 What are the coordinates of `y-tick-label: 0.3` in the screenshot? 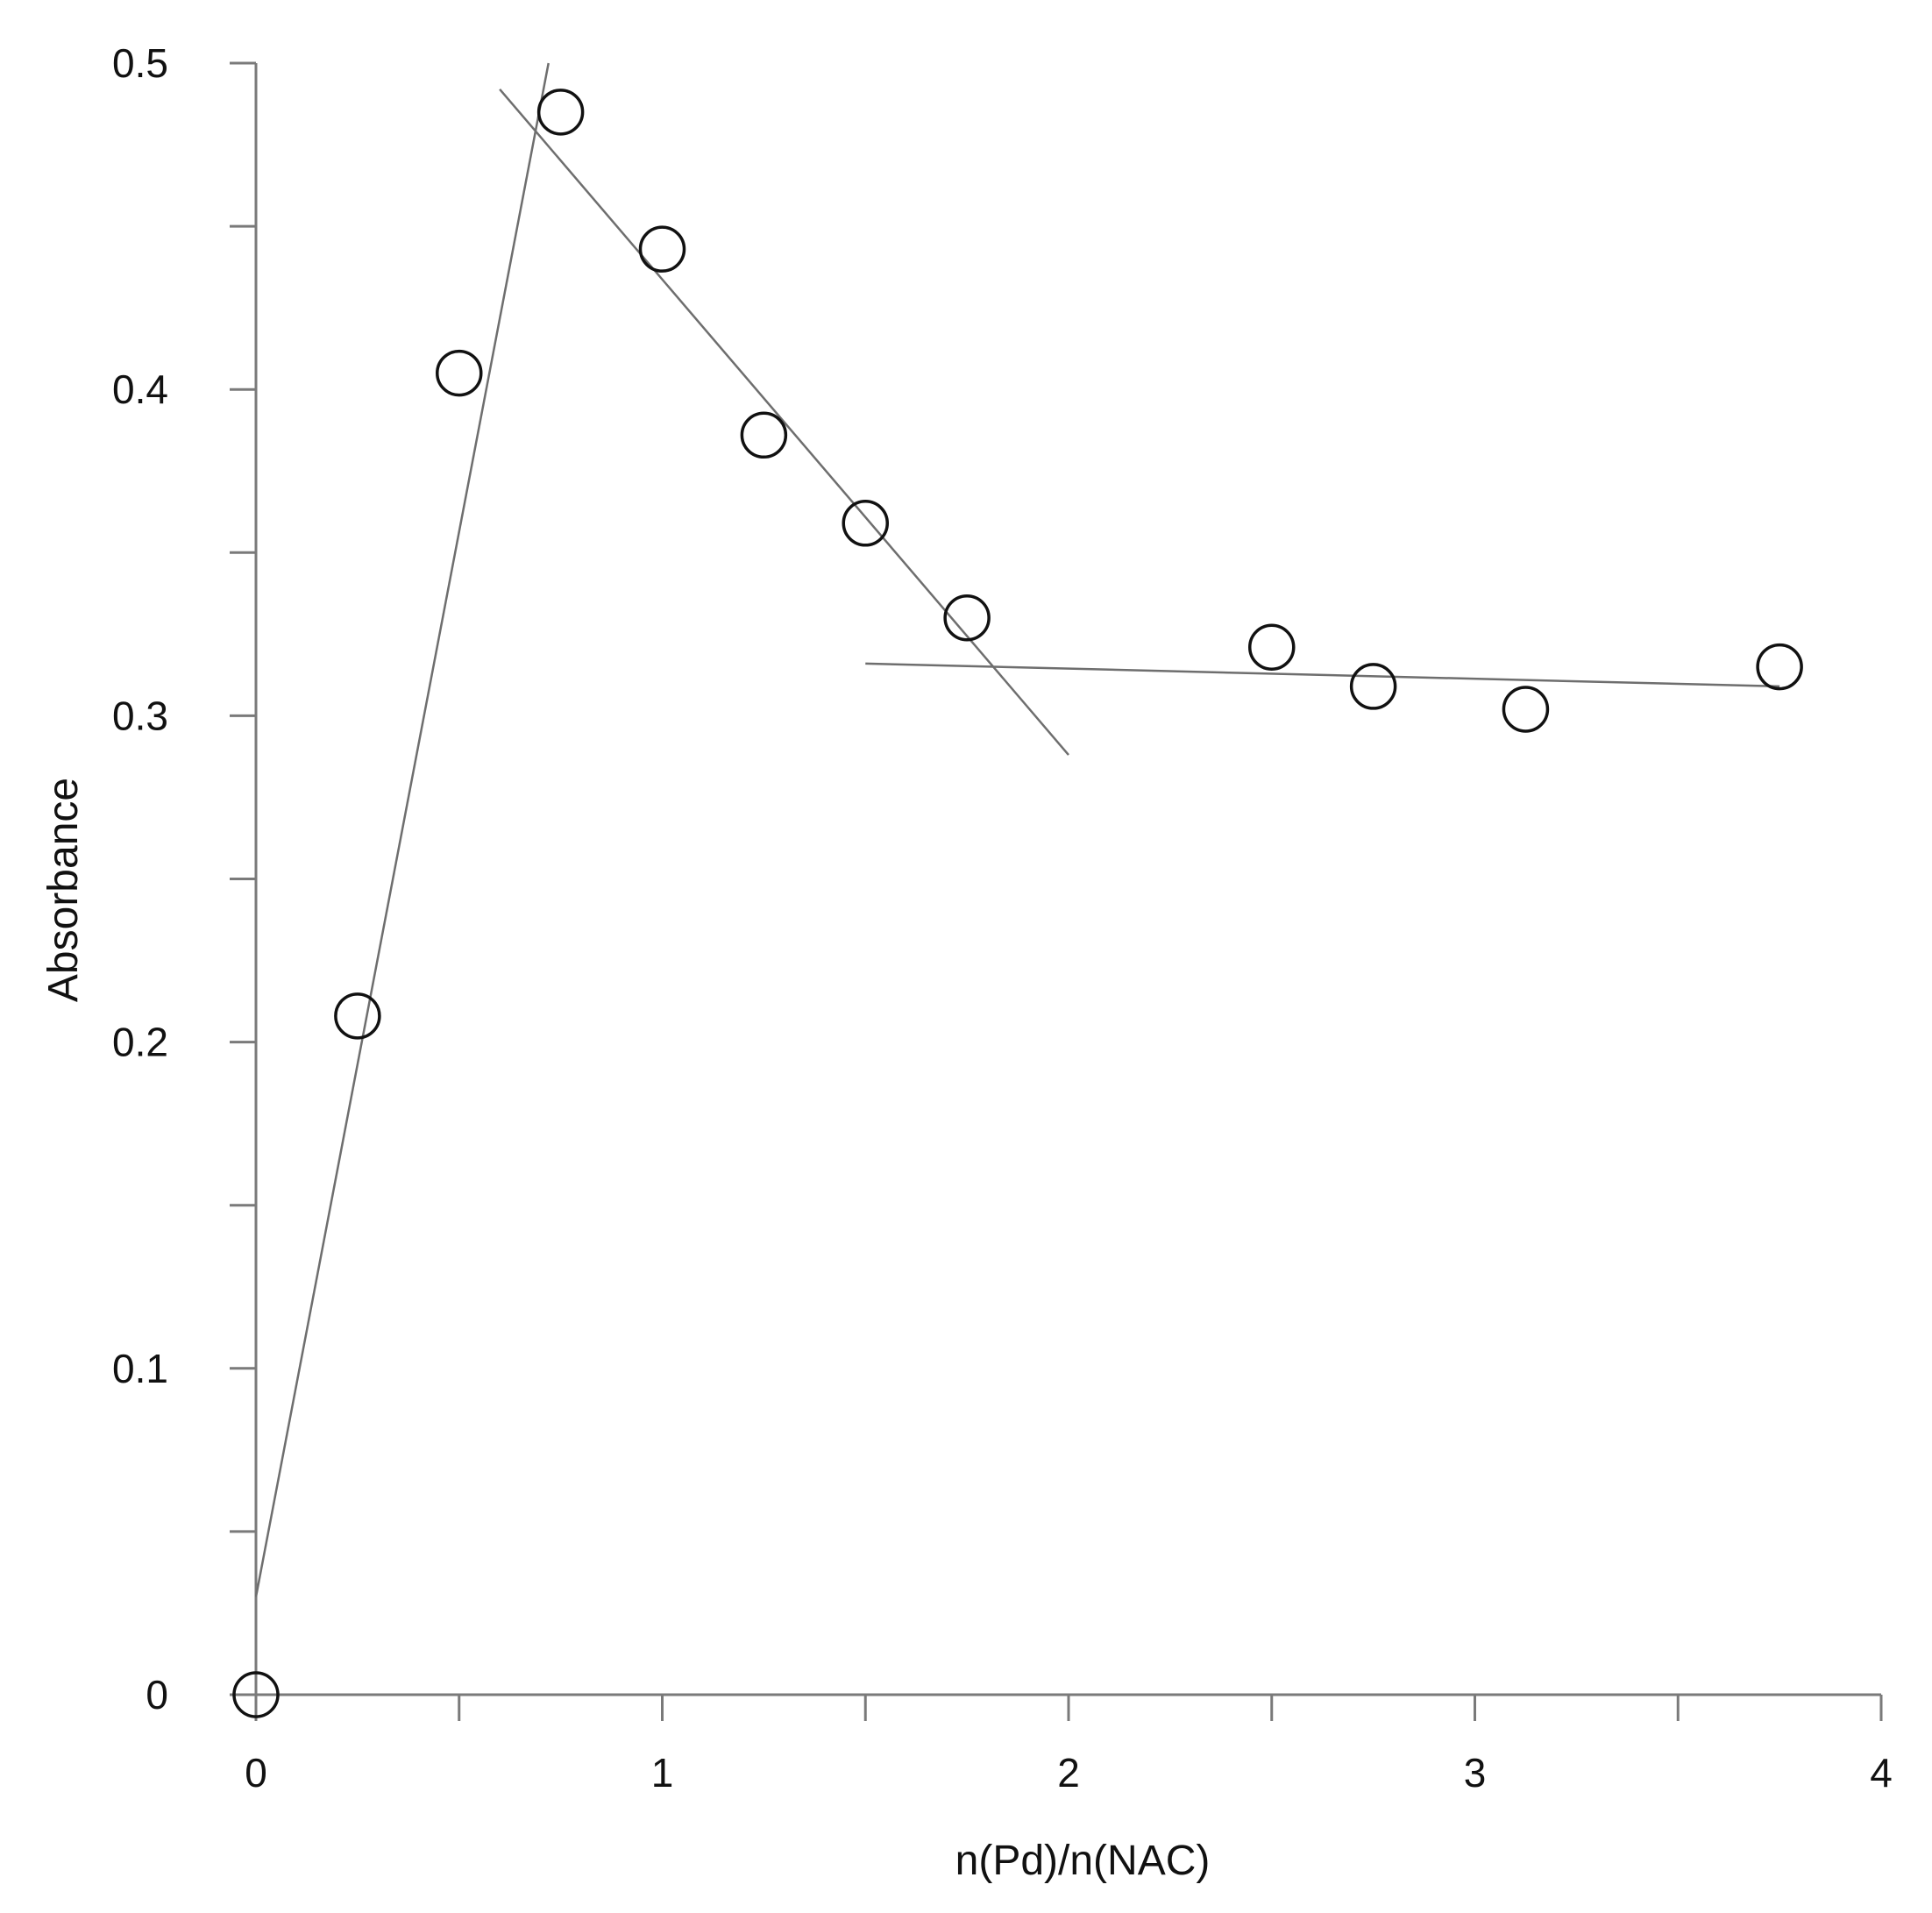 It's located at (140, 715).